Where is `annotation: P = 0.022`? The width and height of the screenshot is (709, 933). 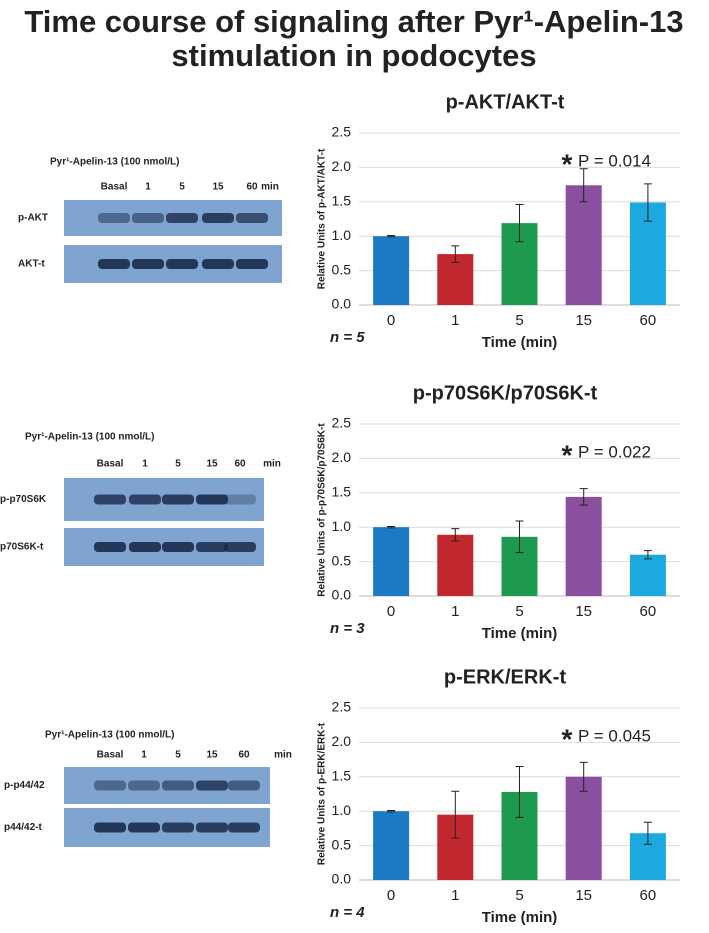
annotation: P = 0.022 is located at coordinates (614, 451).